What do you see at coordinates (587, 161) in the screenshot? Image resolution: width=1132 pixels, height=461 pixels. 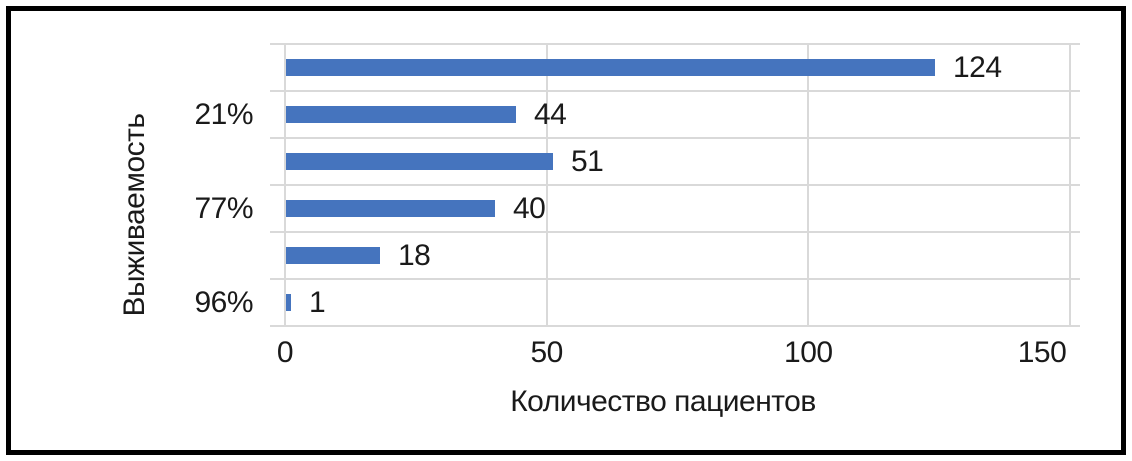 I see `bar-value-label: 51` at bounding box center [587, 161].